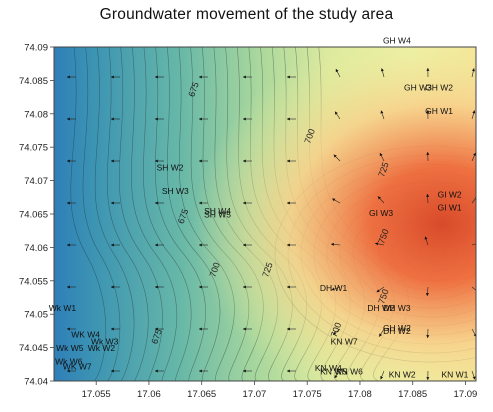 This screenshot has width=493, height=412. Describe the element at coordinates (85, 335) in the screenshot. I see `well-label: WK W4` at that location.